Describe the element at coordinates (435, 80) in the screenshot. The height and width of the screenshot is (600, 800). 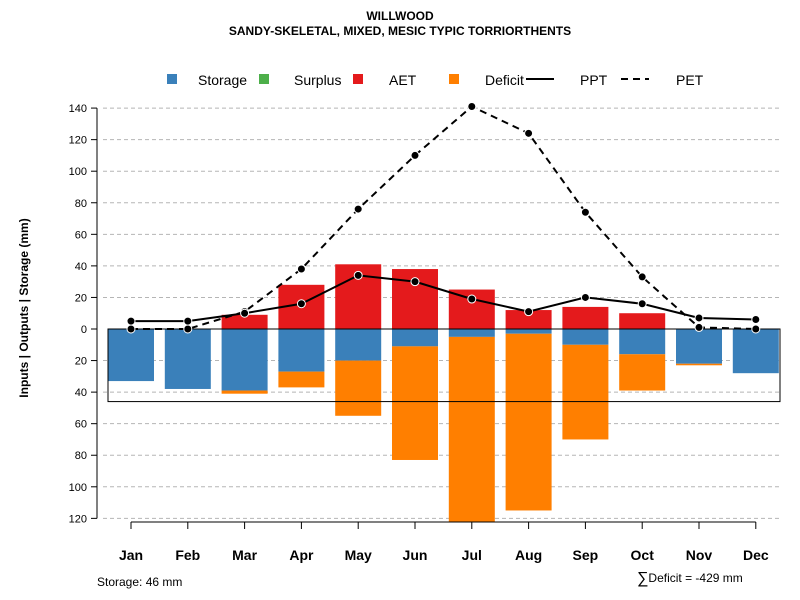
I see `legend: Storage Surplus AET Deficit PPT PET` at that location.